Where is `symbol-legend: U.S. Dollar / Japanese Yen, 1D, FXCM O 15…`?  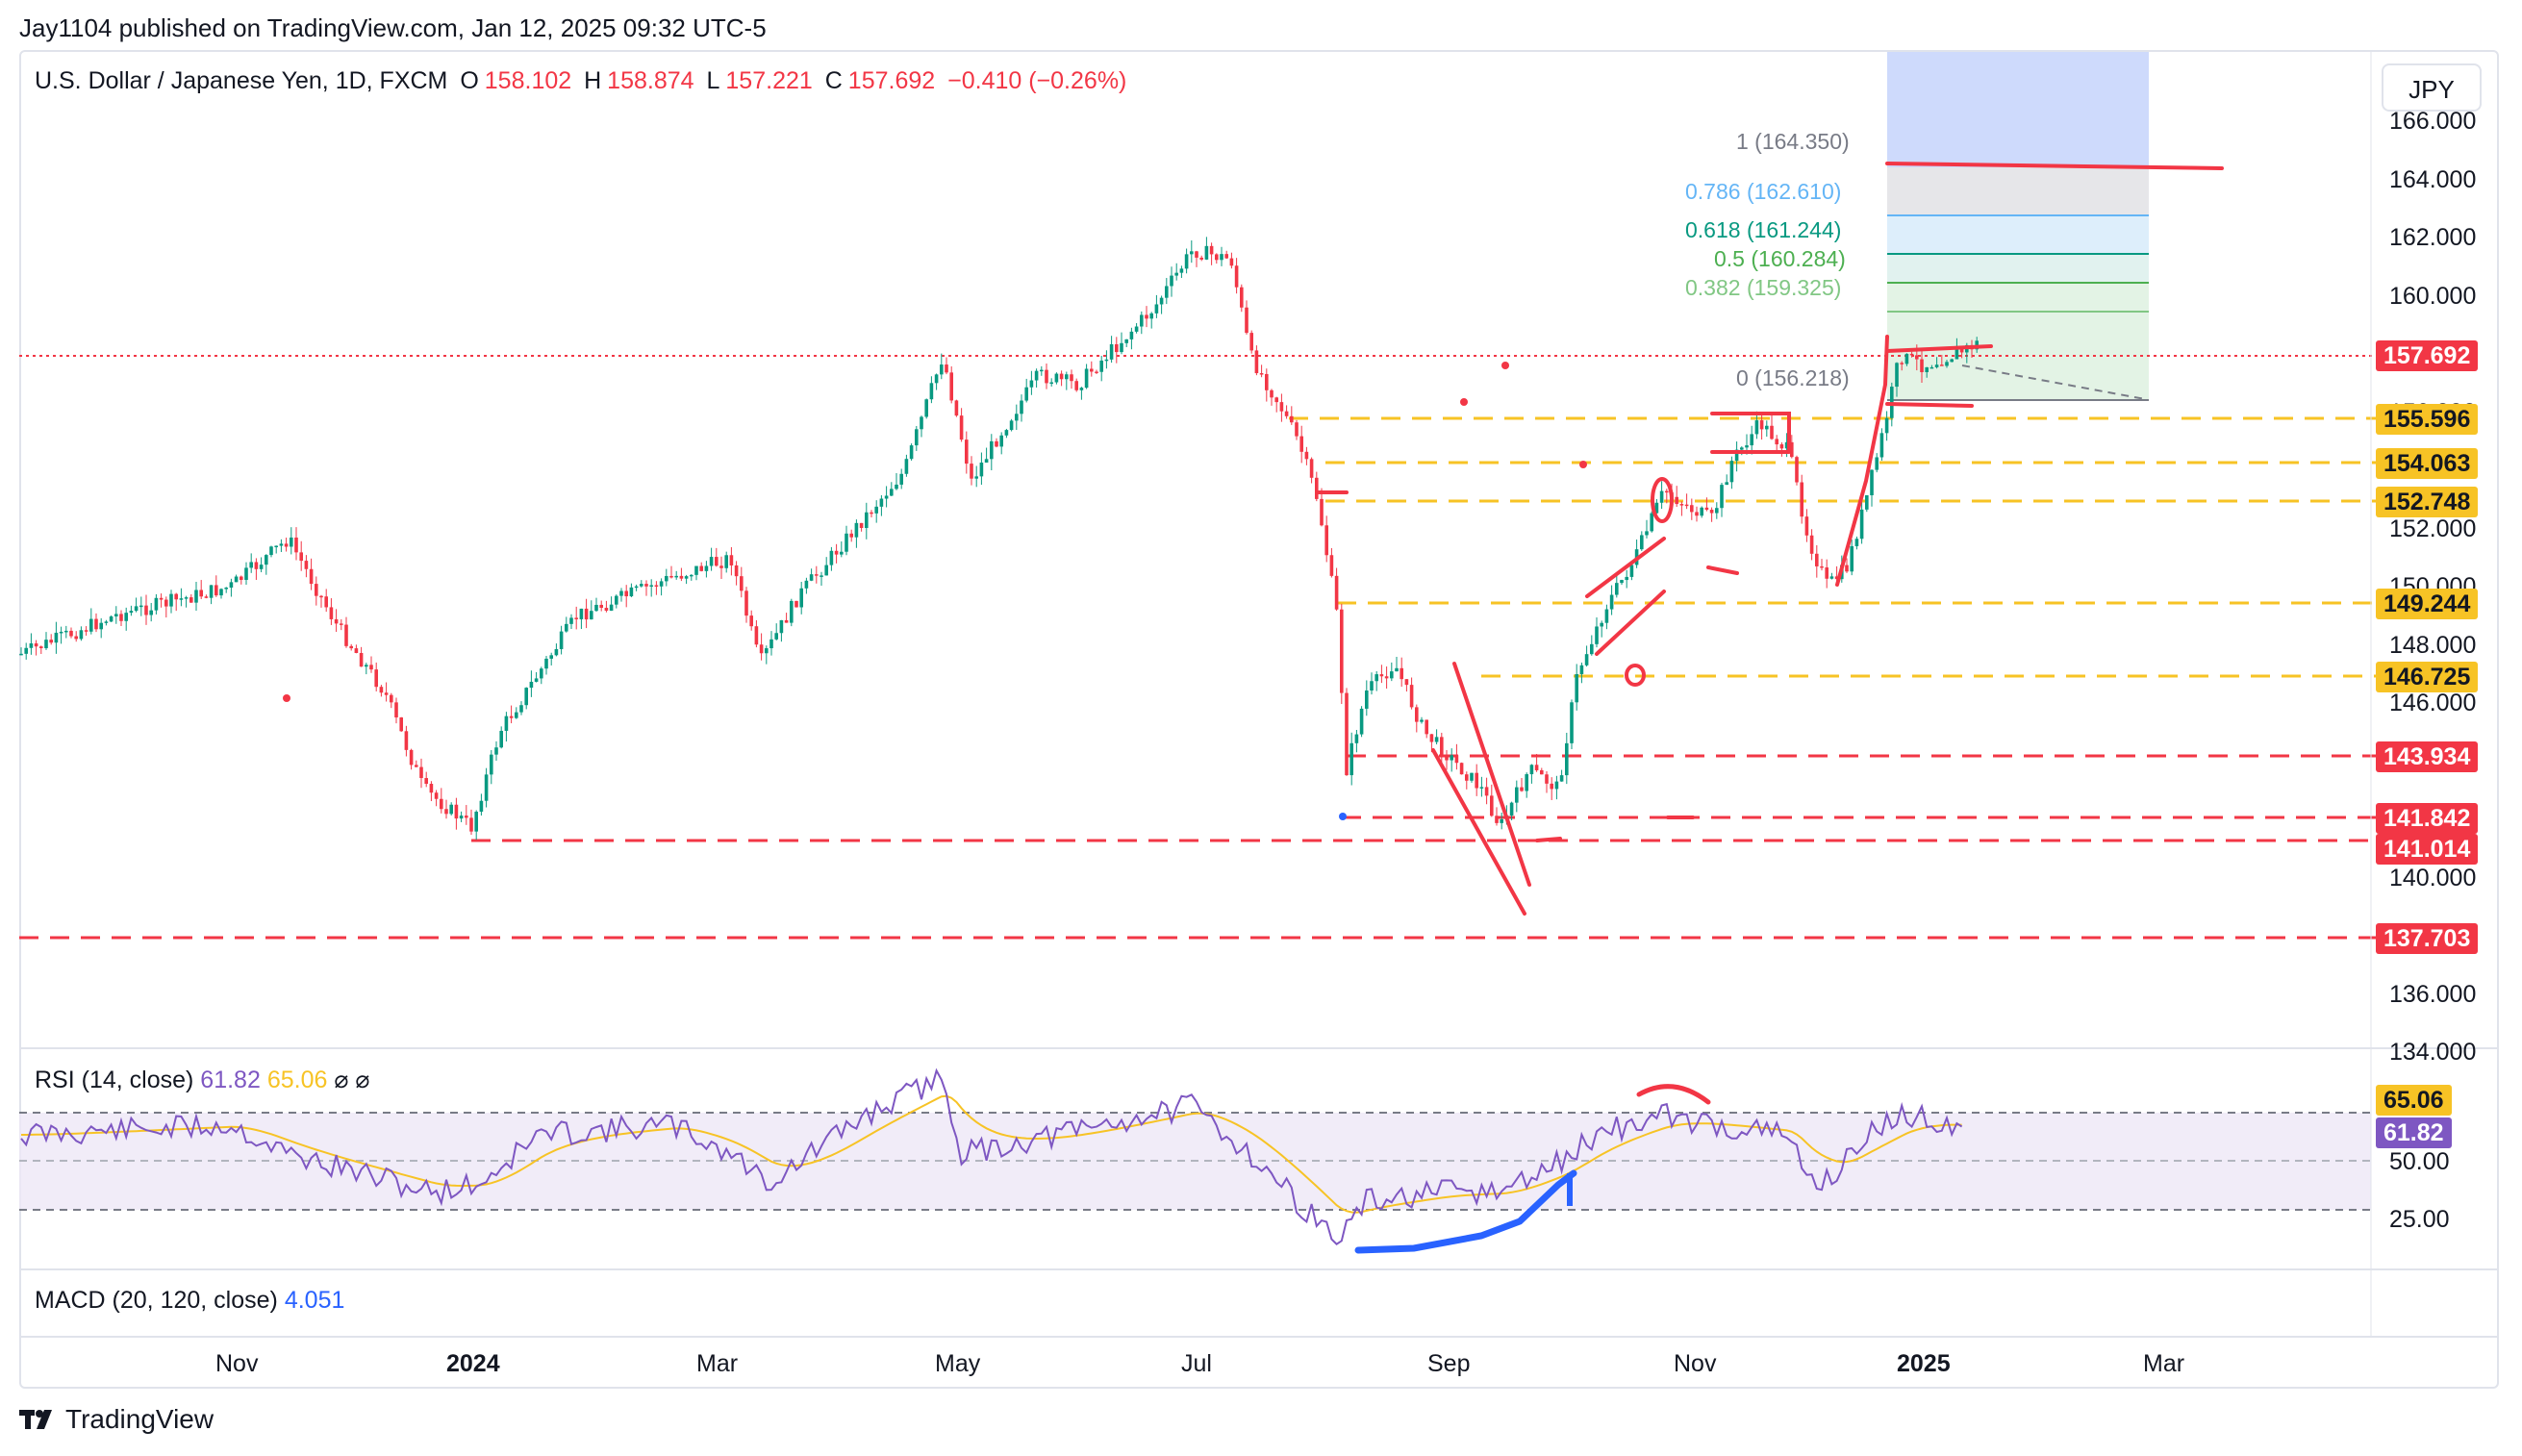
symbol-legend: U.S. Dollar / Japanese Yen, 1D, FXCM O 15… is located at coordinates (584, 81).